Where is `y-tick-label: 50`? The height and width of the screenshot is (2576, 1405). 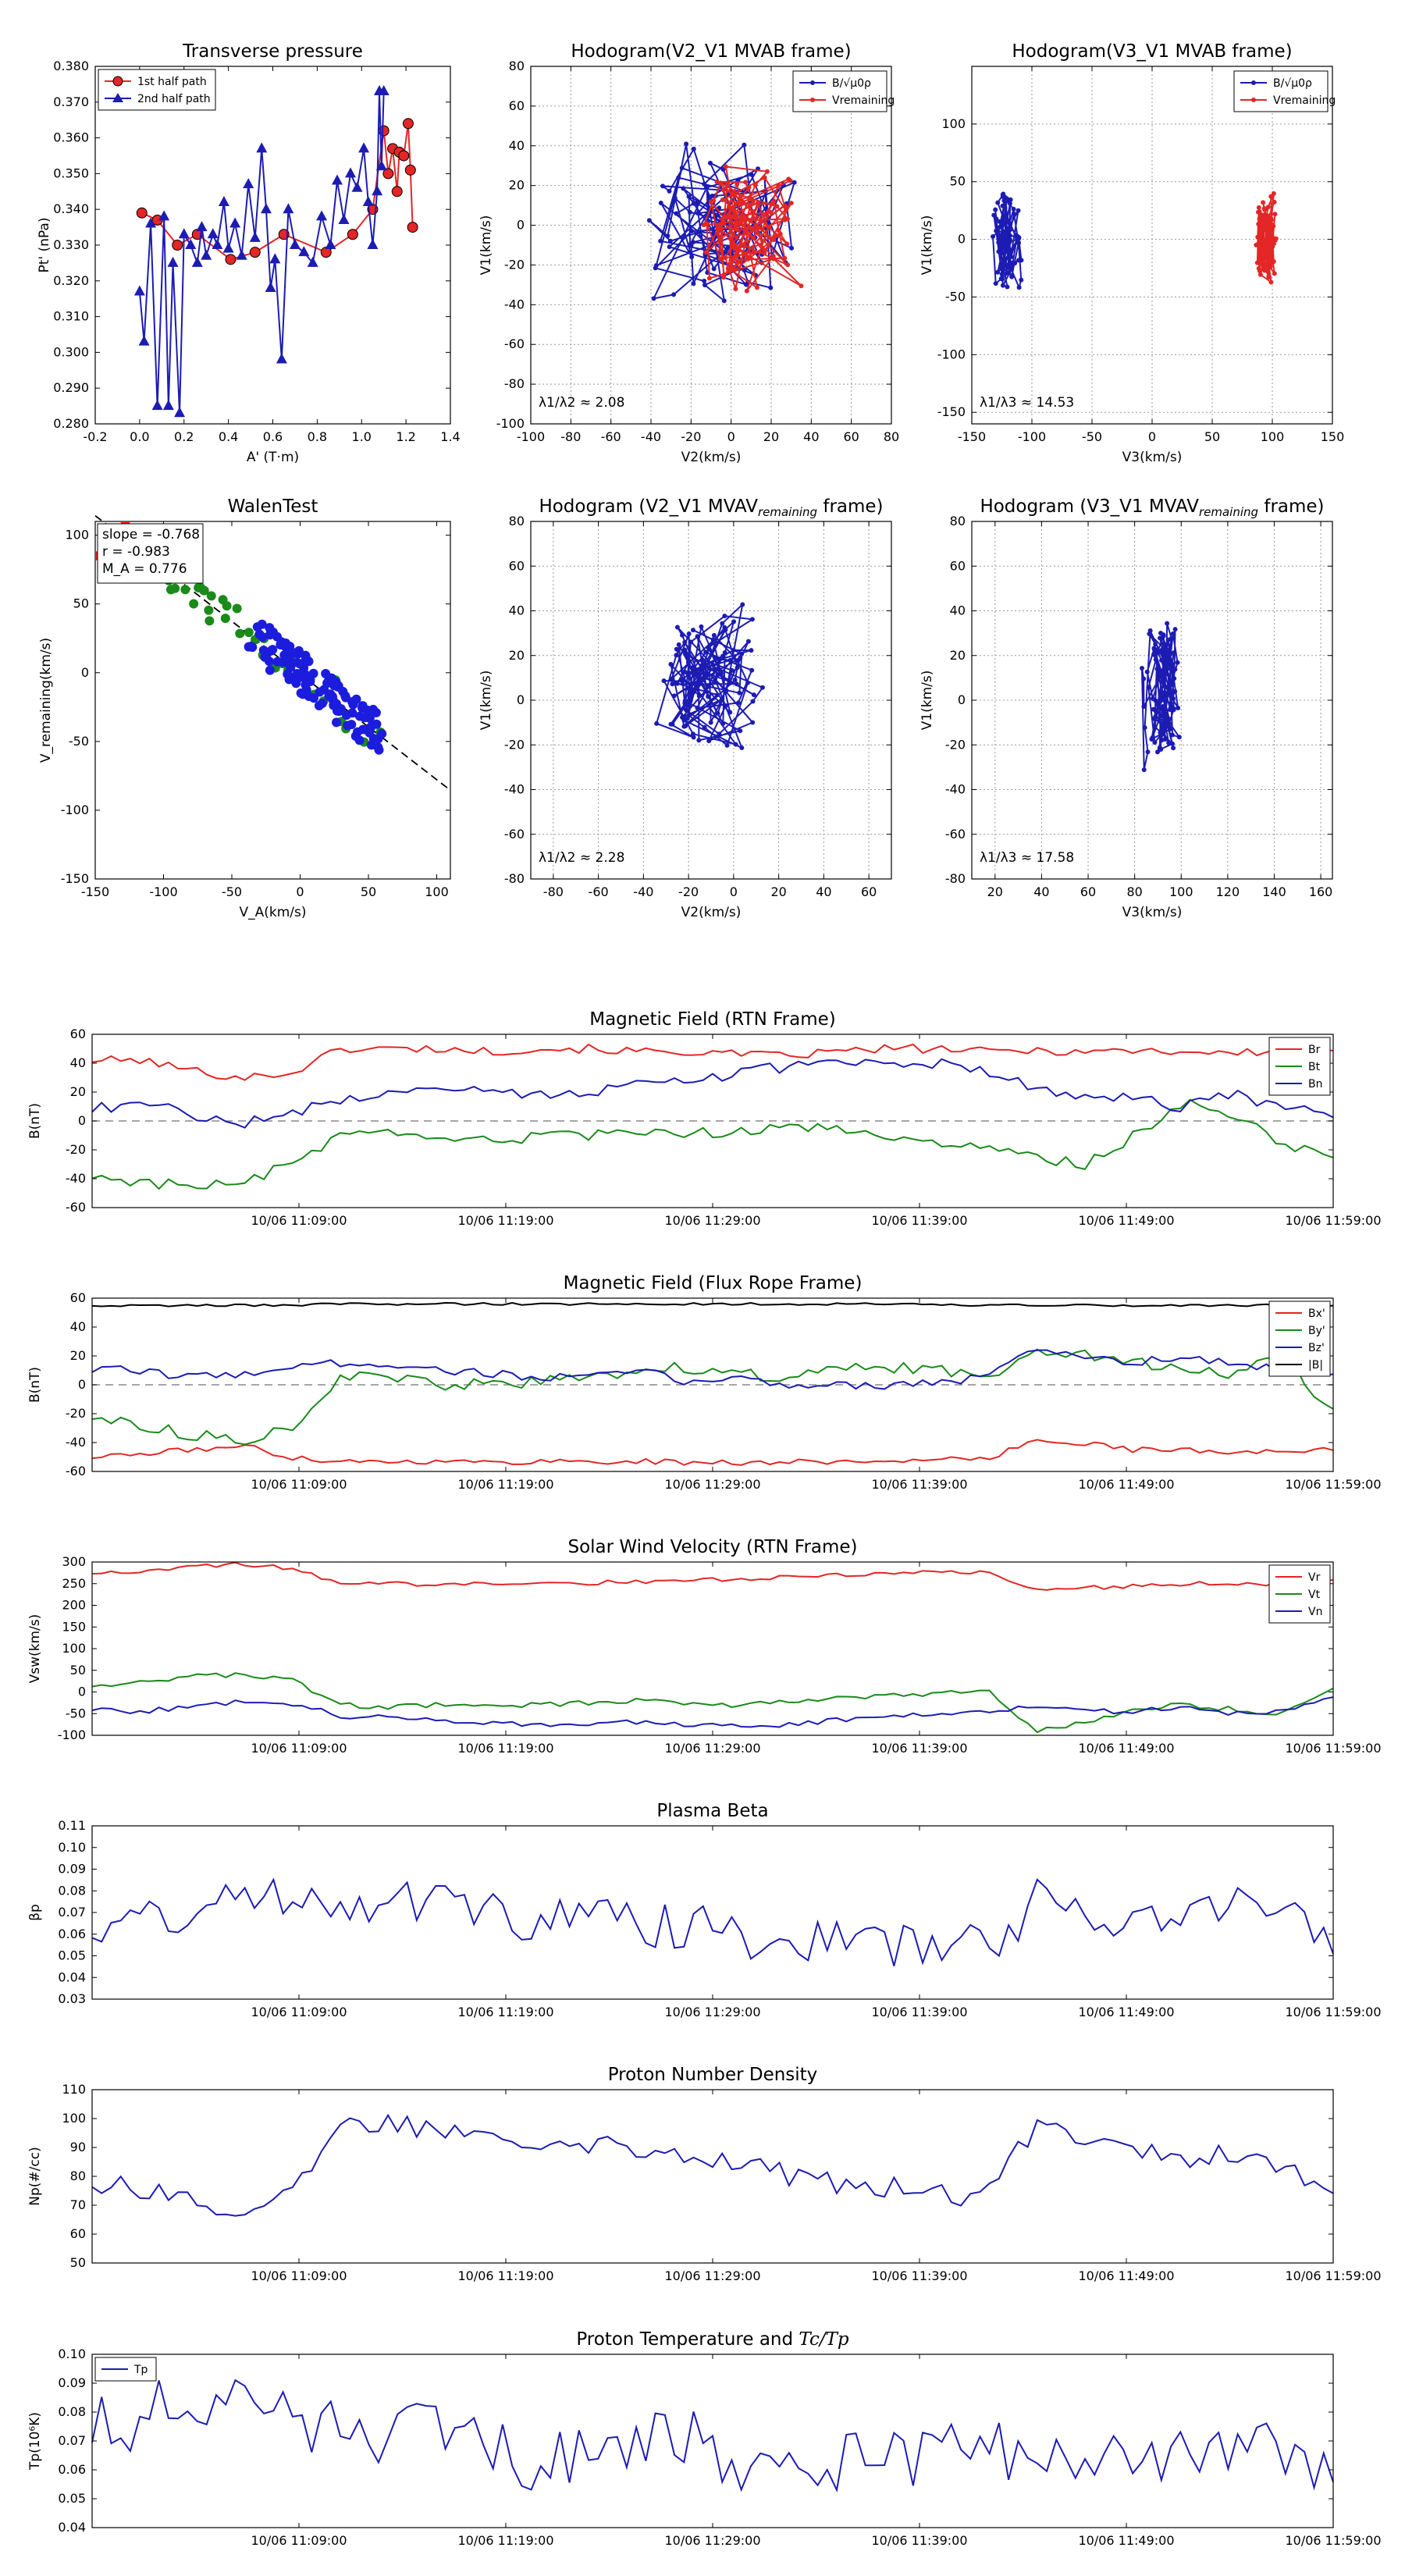 y-tick-label: 50 is located at coordinates (78, 2262).